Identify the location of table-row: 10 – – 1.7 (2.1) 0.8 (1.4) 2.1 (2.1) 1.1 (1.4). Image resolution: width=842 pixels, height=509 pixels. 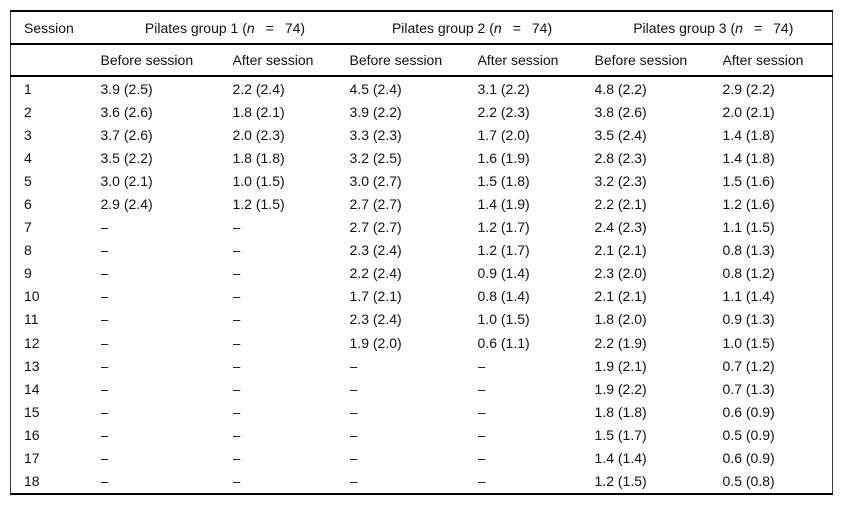
(422, 296).